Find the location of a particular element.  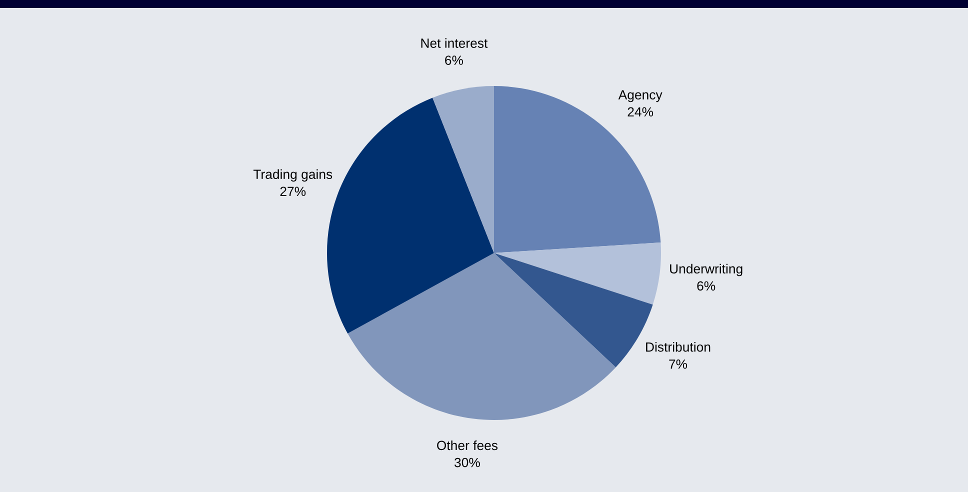

data-label: 24% is located at coordinates (641, 112).